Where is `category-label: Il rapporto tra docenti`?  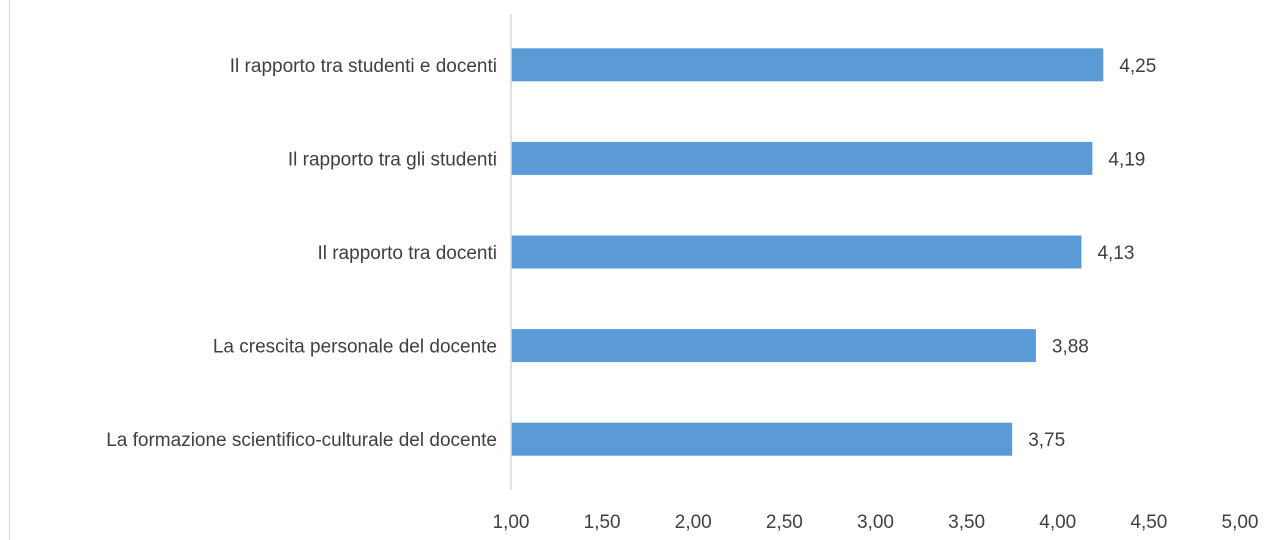 category-label: Il rapporto tra docenti is located at coordinates (407, 253).